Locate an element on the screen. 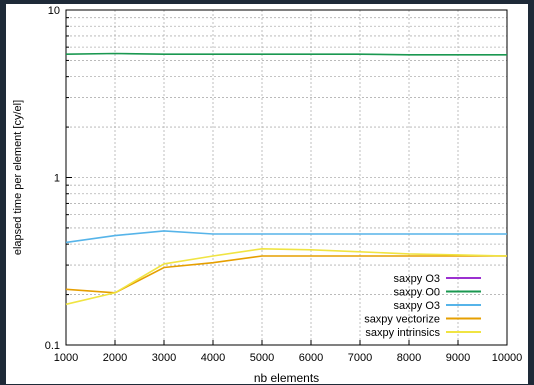 The image size is (534, 385). x-tick-label: 9000 is located at coordinates (458, 358).